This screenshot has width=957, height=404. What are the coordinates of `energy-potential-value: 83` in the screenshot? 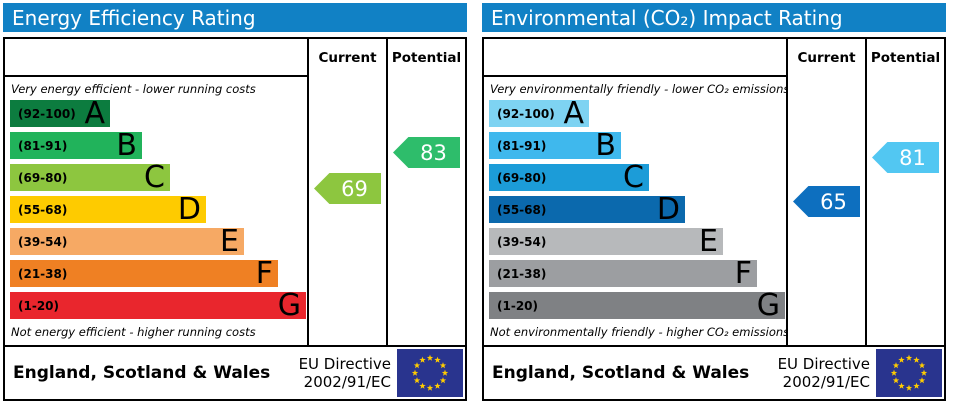 It's located at (433, 152).